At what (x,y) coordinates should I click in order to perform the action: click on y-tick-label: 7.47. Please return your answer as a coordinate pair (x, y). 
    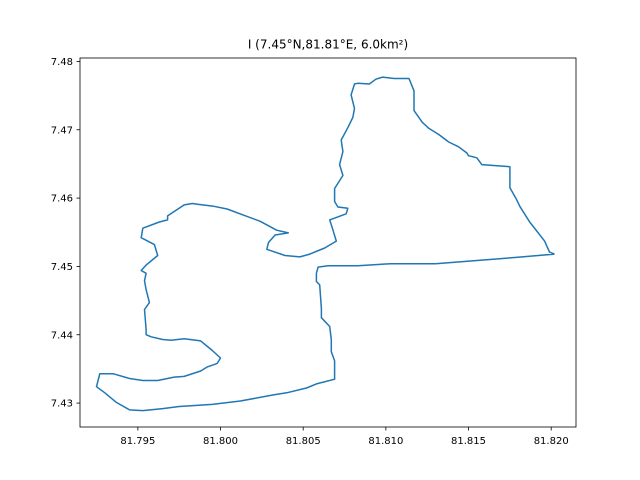
    Looking at the image, I should click on (62, 130).